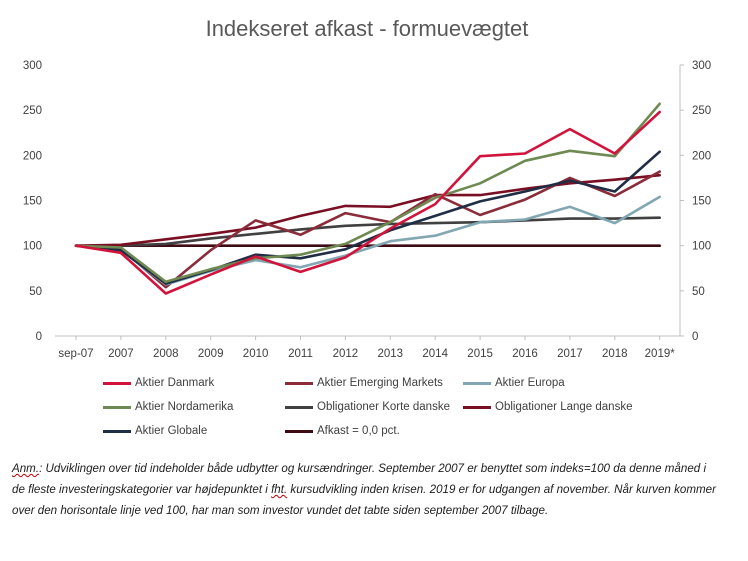 The height and width of the screenshot is (561, 748). What do you see at coordinates (358, 431) in the screenshot?
I see `legend-label: Afkast = 0,0 pct.` at bounding box center [358, 431].